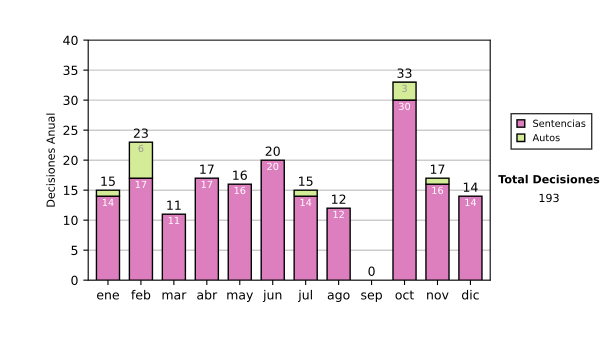 This screenshot has width=600, height=340. Describe the element at coordinates (174, 205) in the screenshot. I see `total-label: 11` at that location.